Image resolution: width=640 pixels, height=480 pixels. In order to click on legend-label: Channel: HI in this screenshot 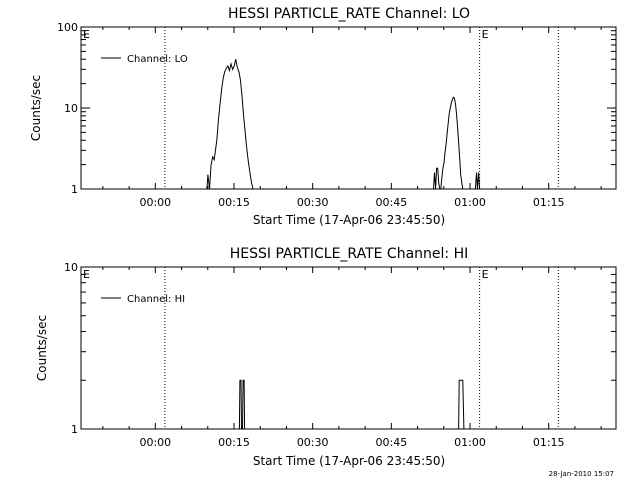, I will do `click(156, 299)`.